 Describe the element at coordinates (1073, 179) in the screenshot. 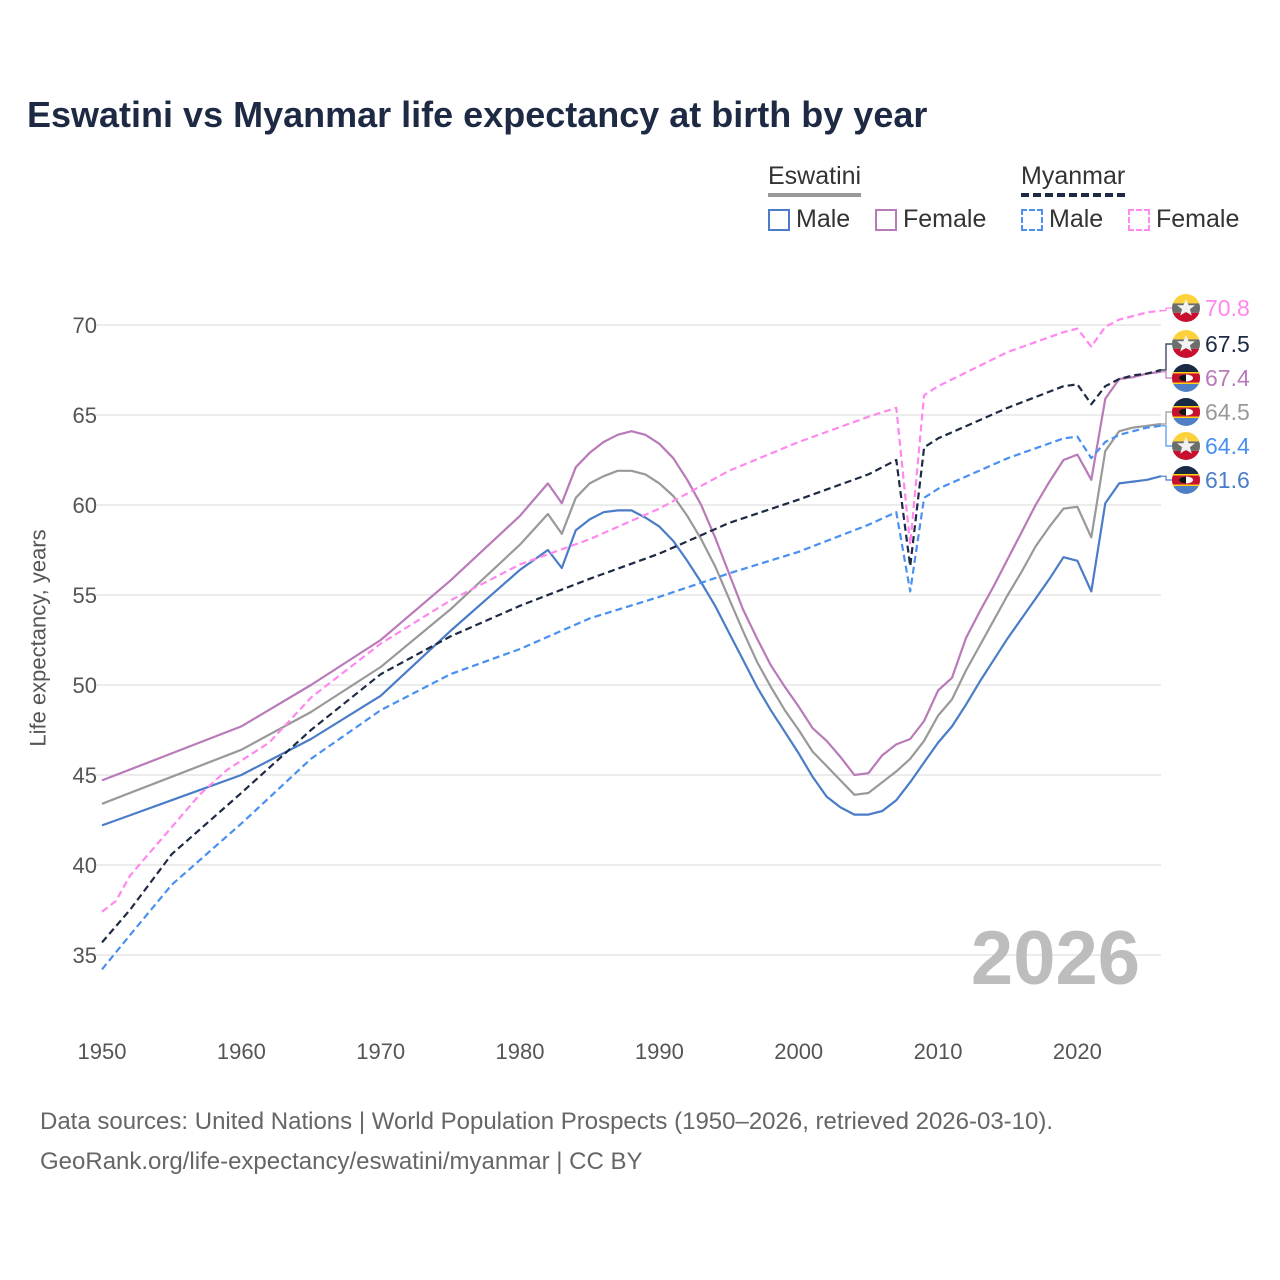

I see `legend-group-myanmar: Myanmar` at that location.